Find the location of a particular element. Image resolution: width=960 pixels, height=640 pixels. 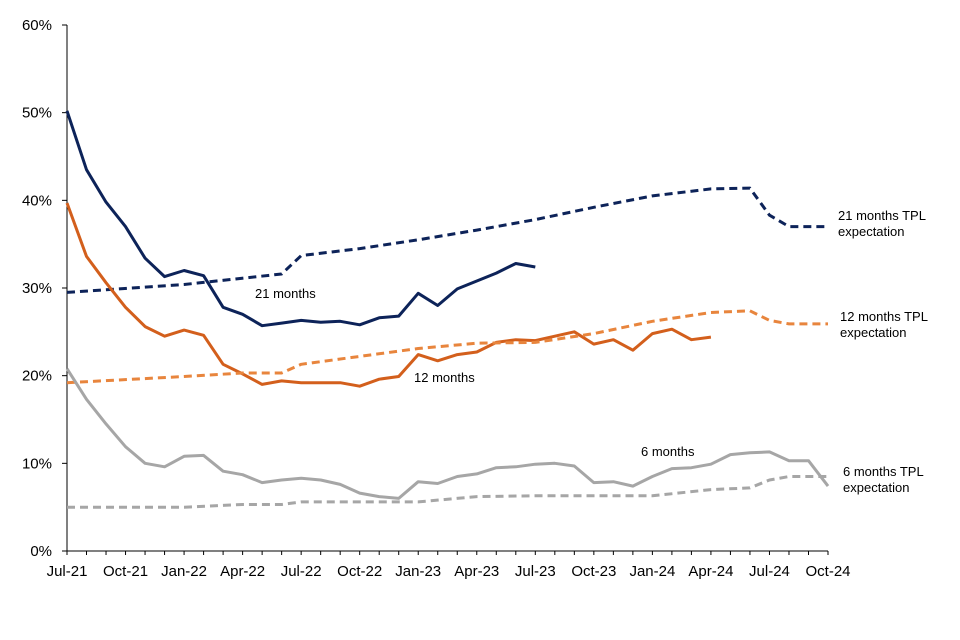

12-months-label: 12 months is located at coordinates (444, 377).